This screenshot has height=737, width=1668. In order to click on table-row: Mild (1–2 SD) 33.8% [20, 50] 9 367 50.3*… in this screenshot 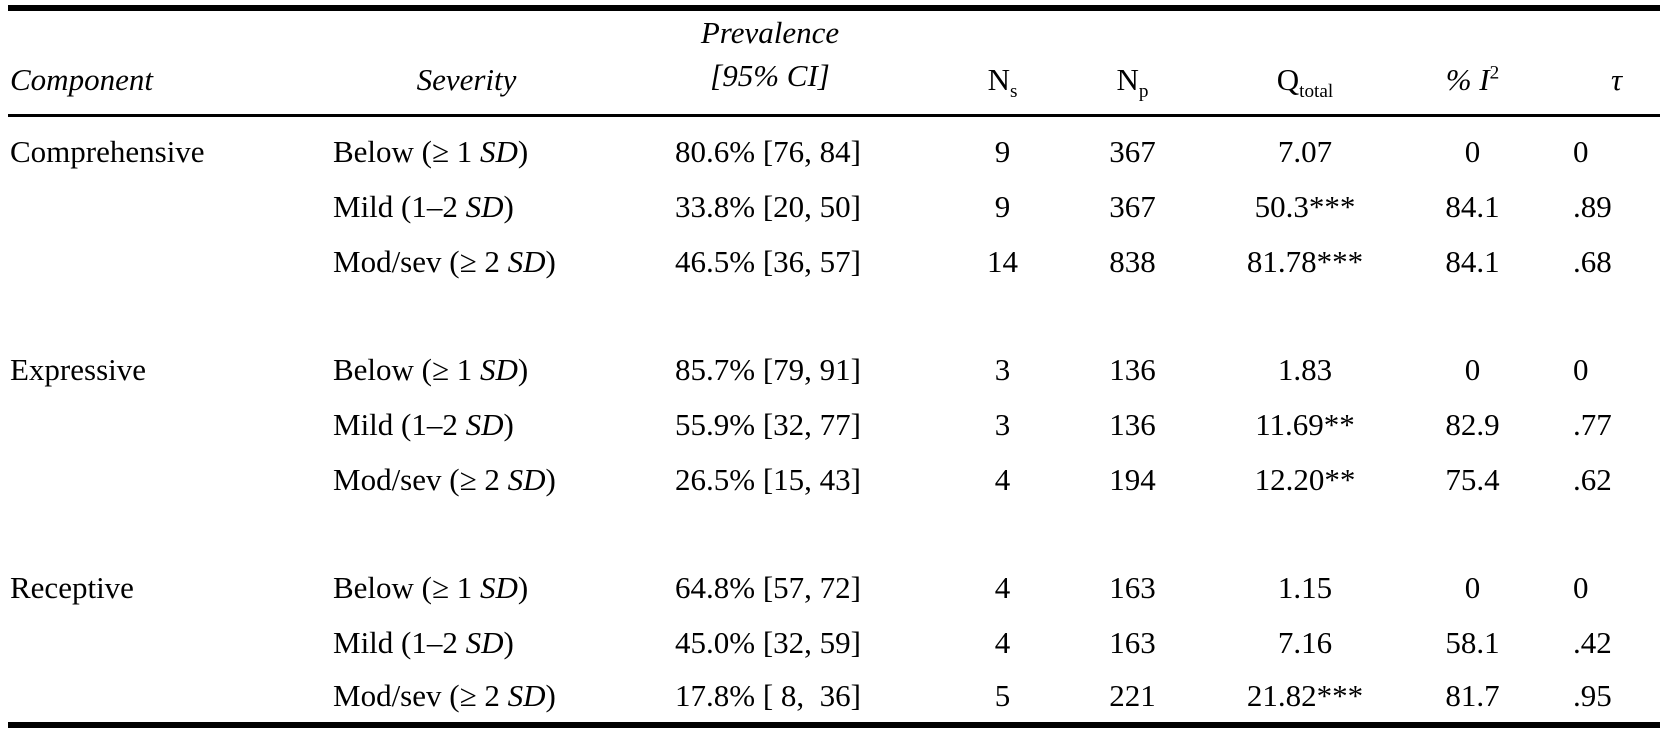, I will do `click(834, 206)`.